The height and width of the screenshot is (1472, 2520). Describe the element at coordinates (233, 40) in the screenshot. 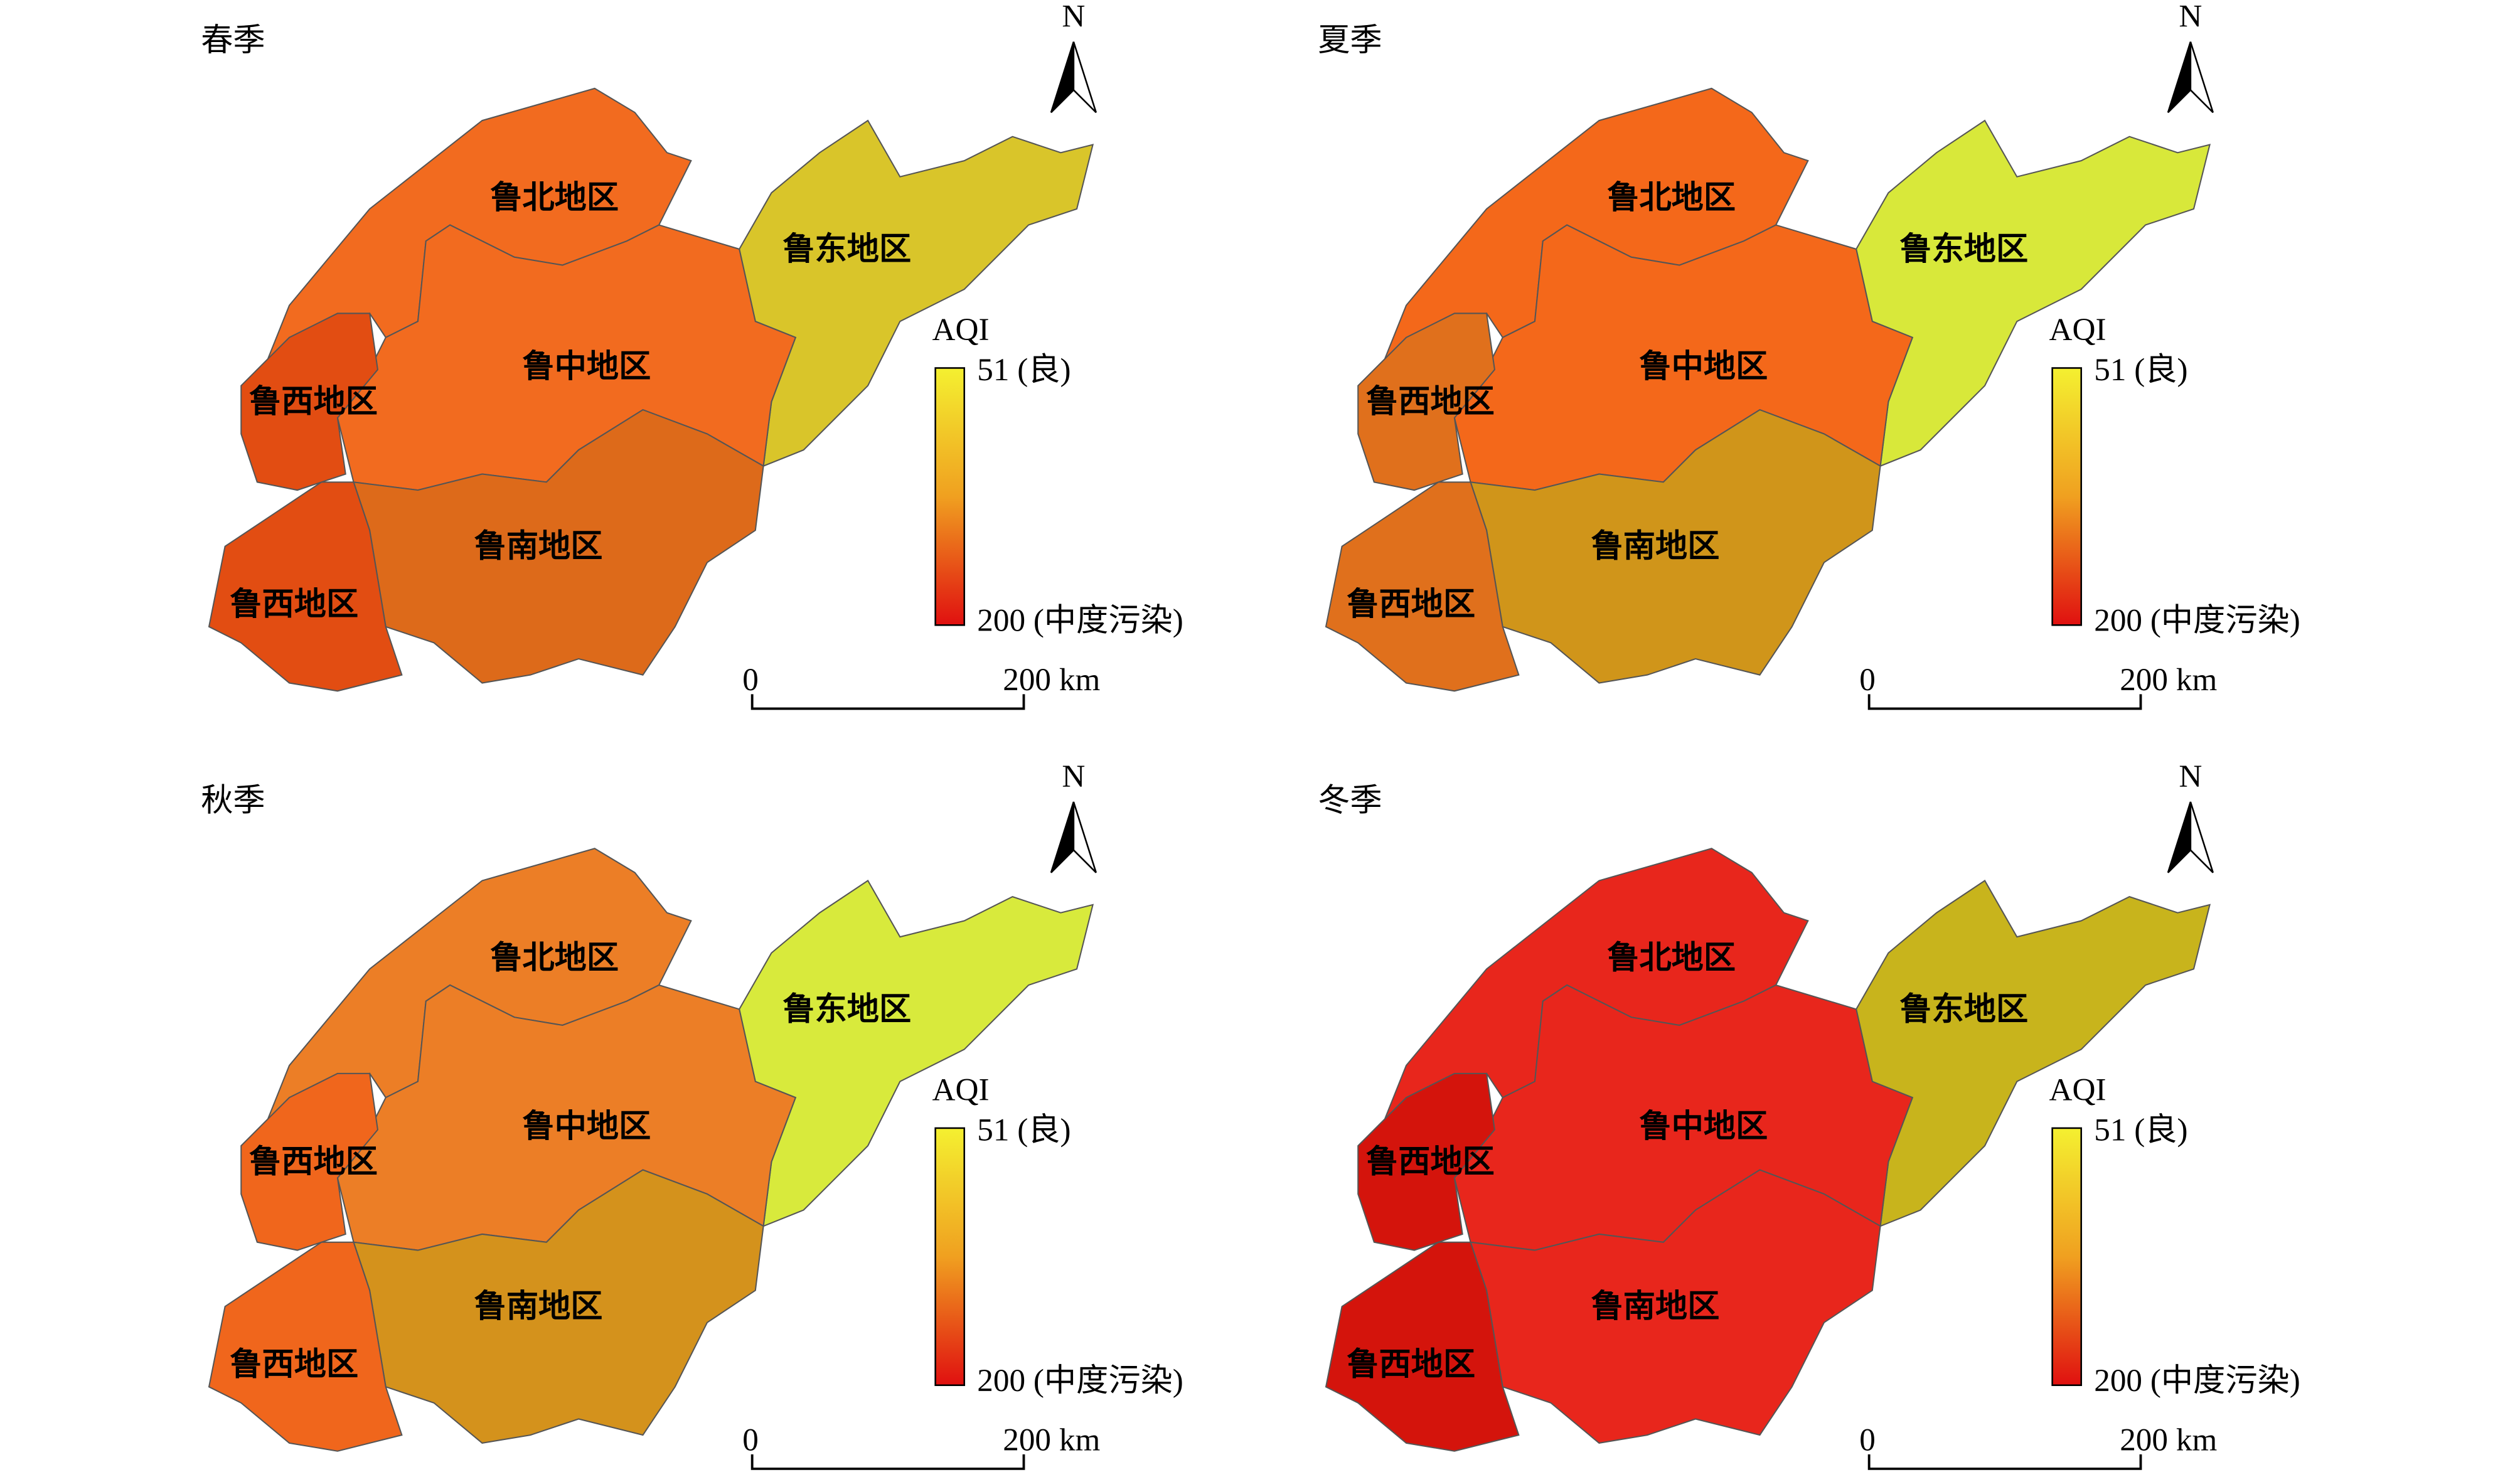

I see `panel-title: 春季` at that location.